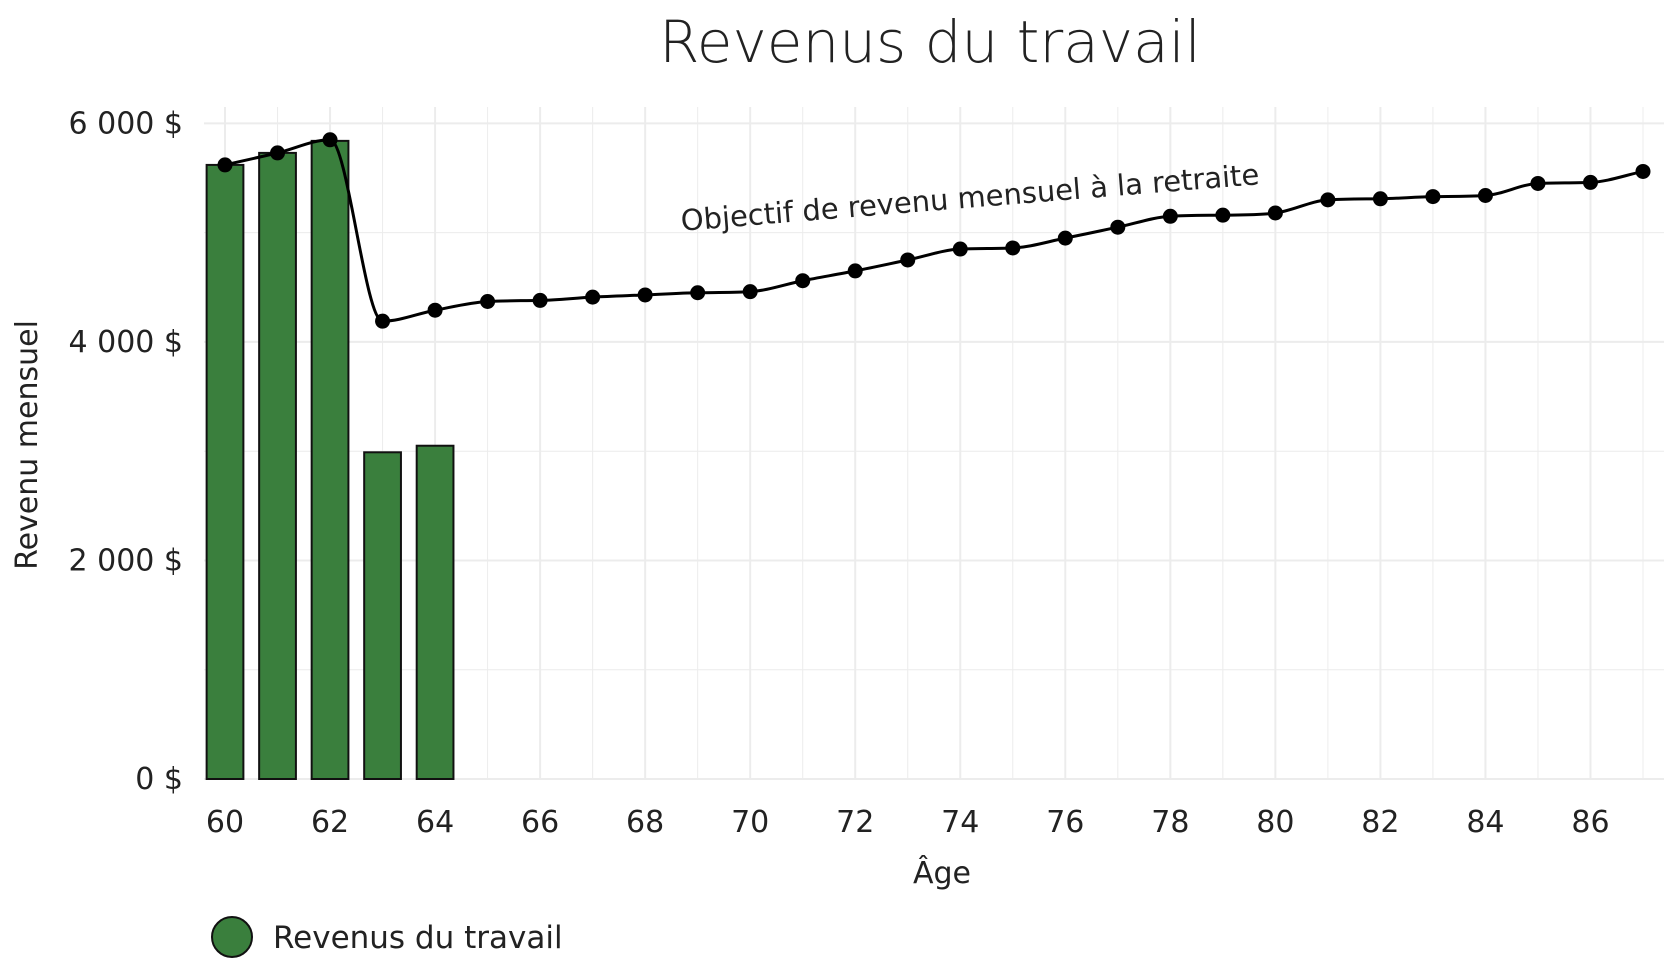 The image size is (1680, 962). Describe the element at coordinates (27, 445) in the screenshot. I see `y-axis-label: Revenu mensuel` at that location.